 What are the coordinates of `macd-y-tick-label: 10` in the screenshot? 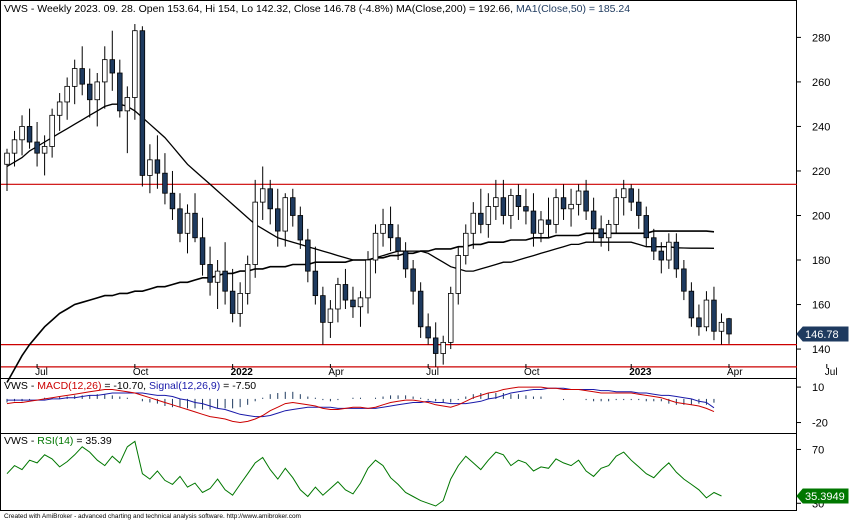 It's located at (818, 388).